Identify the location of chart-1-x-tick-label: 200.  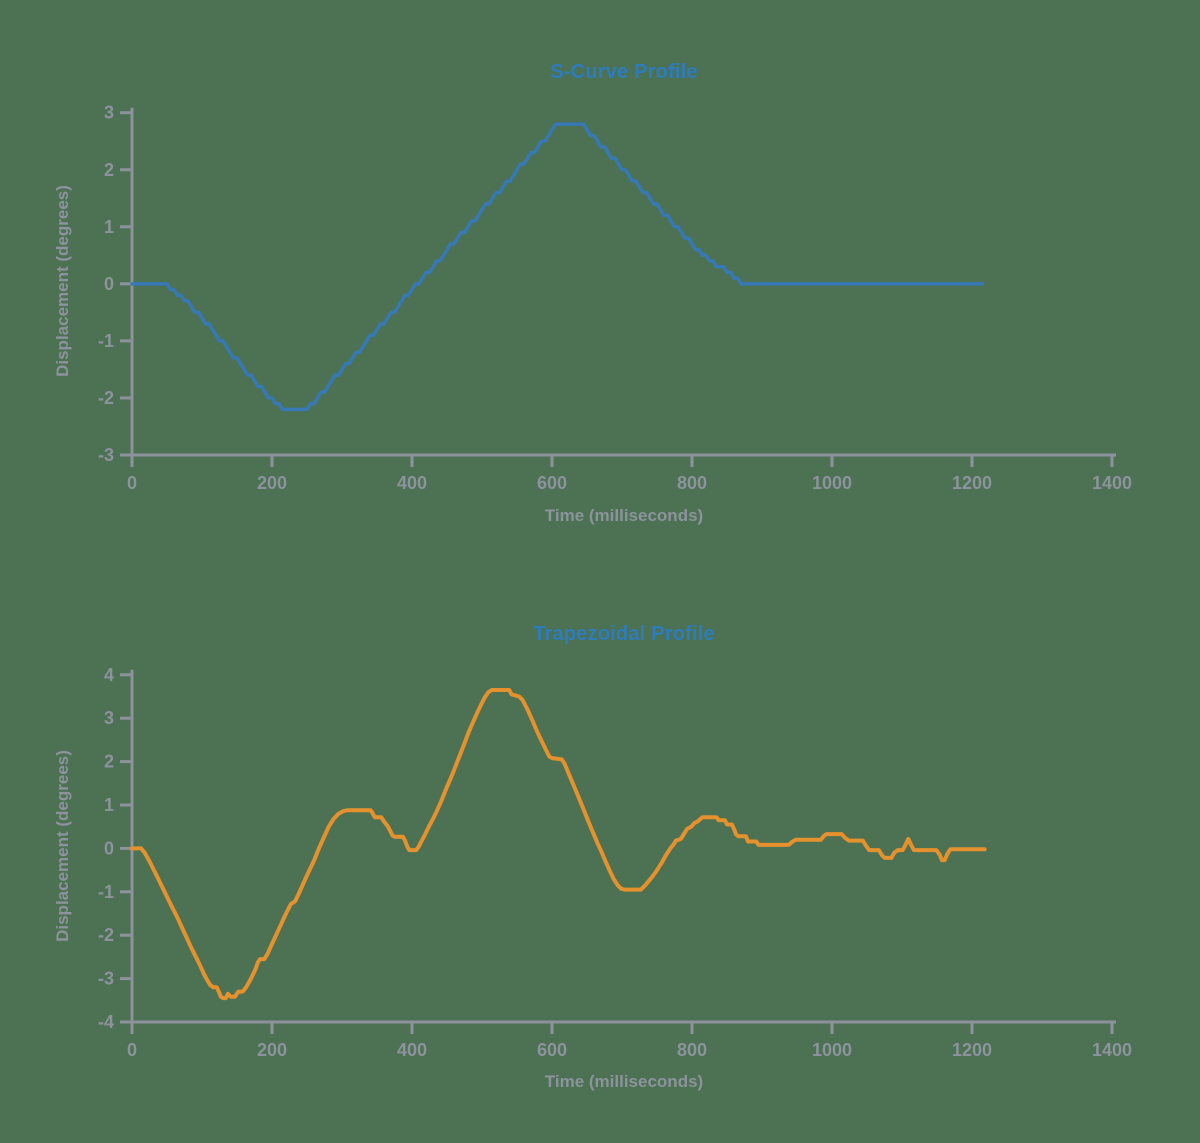
(272, 1050).